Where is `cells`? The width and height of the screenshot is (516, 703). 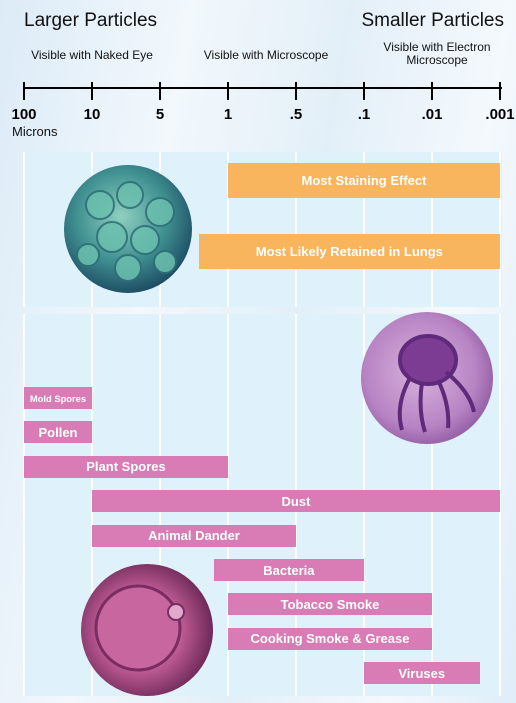 cells is located at coordinates (126, 231).